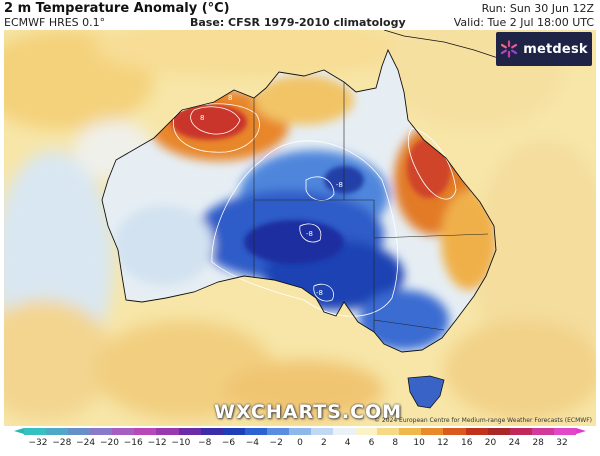 The image size is (600, 456). Describe the element at coordinates (276, 443) in the screenshot. I see `colorbar-tick-label: −2` at that location.